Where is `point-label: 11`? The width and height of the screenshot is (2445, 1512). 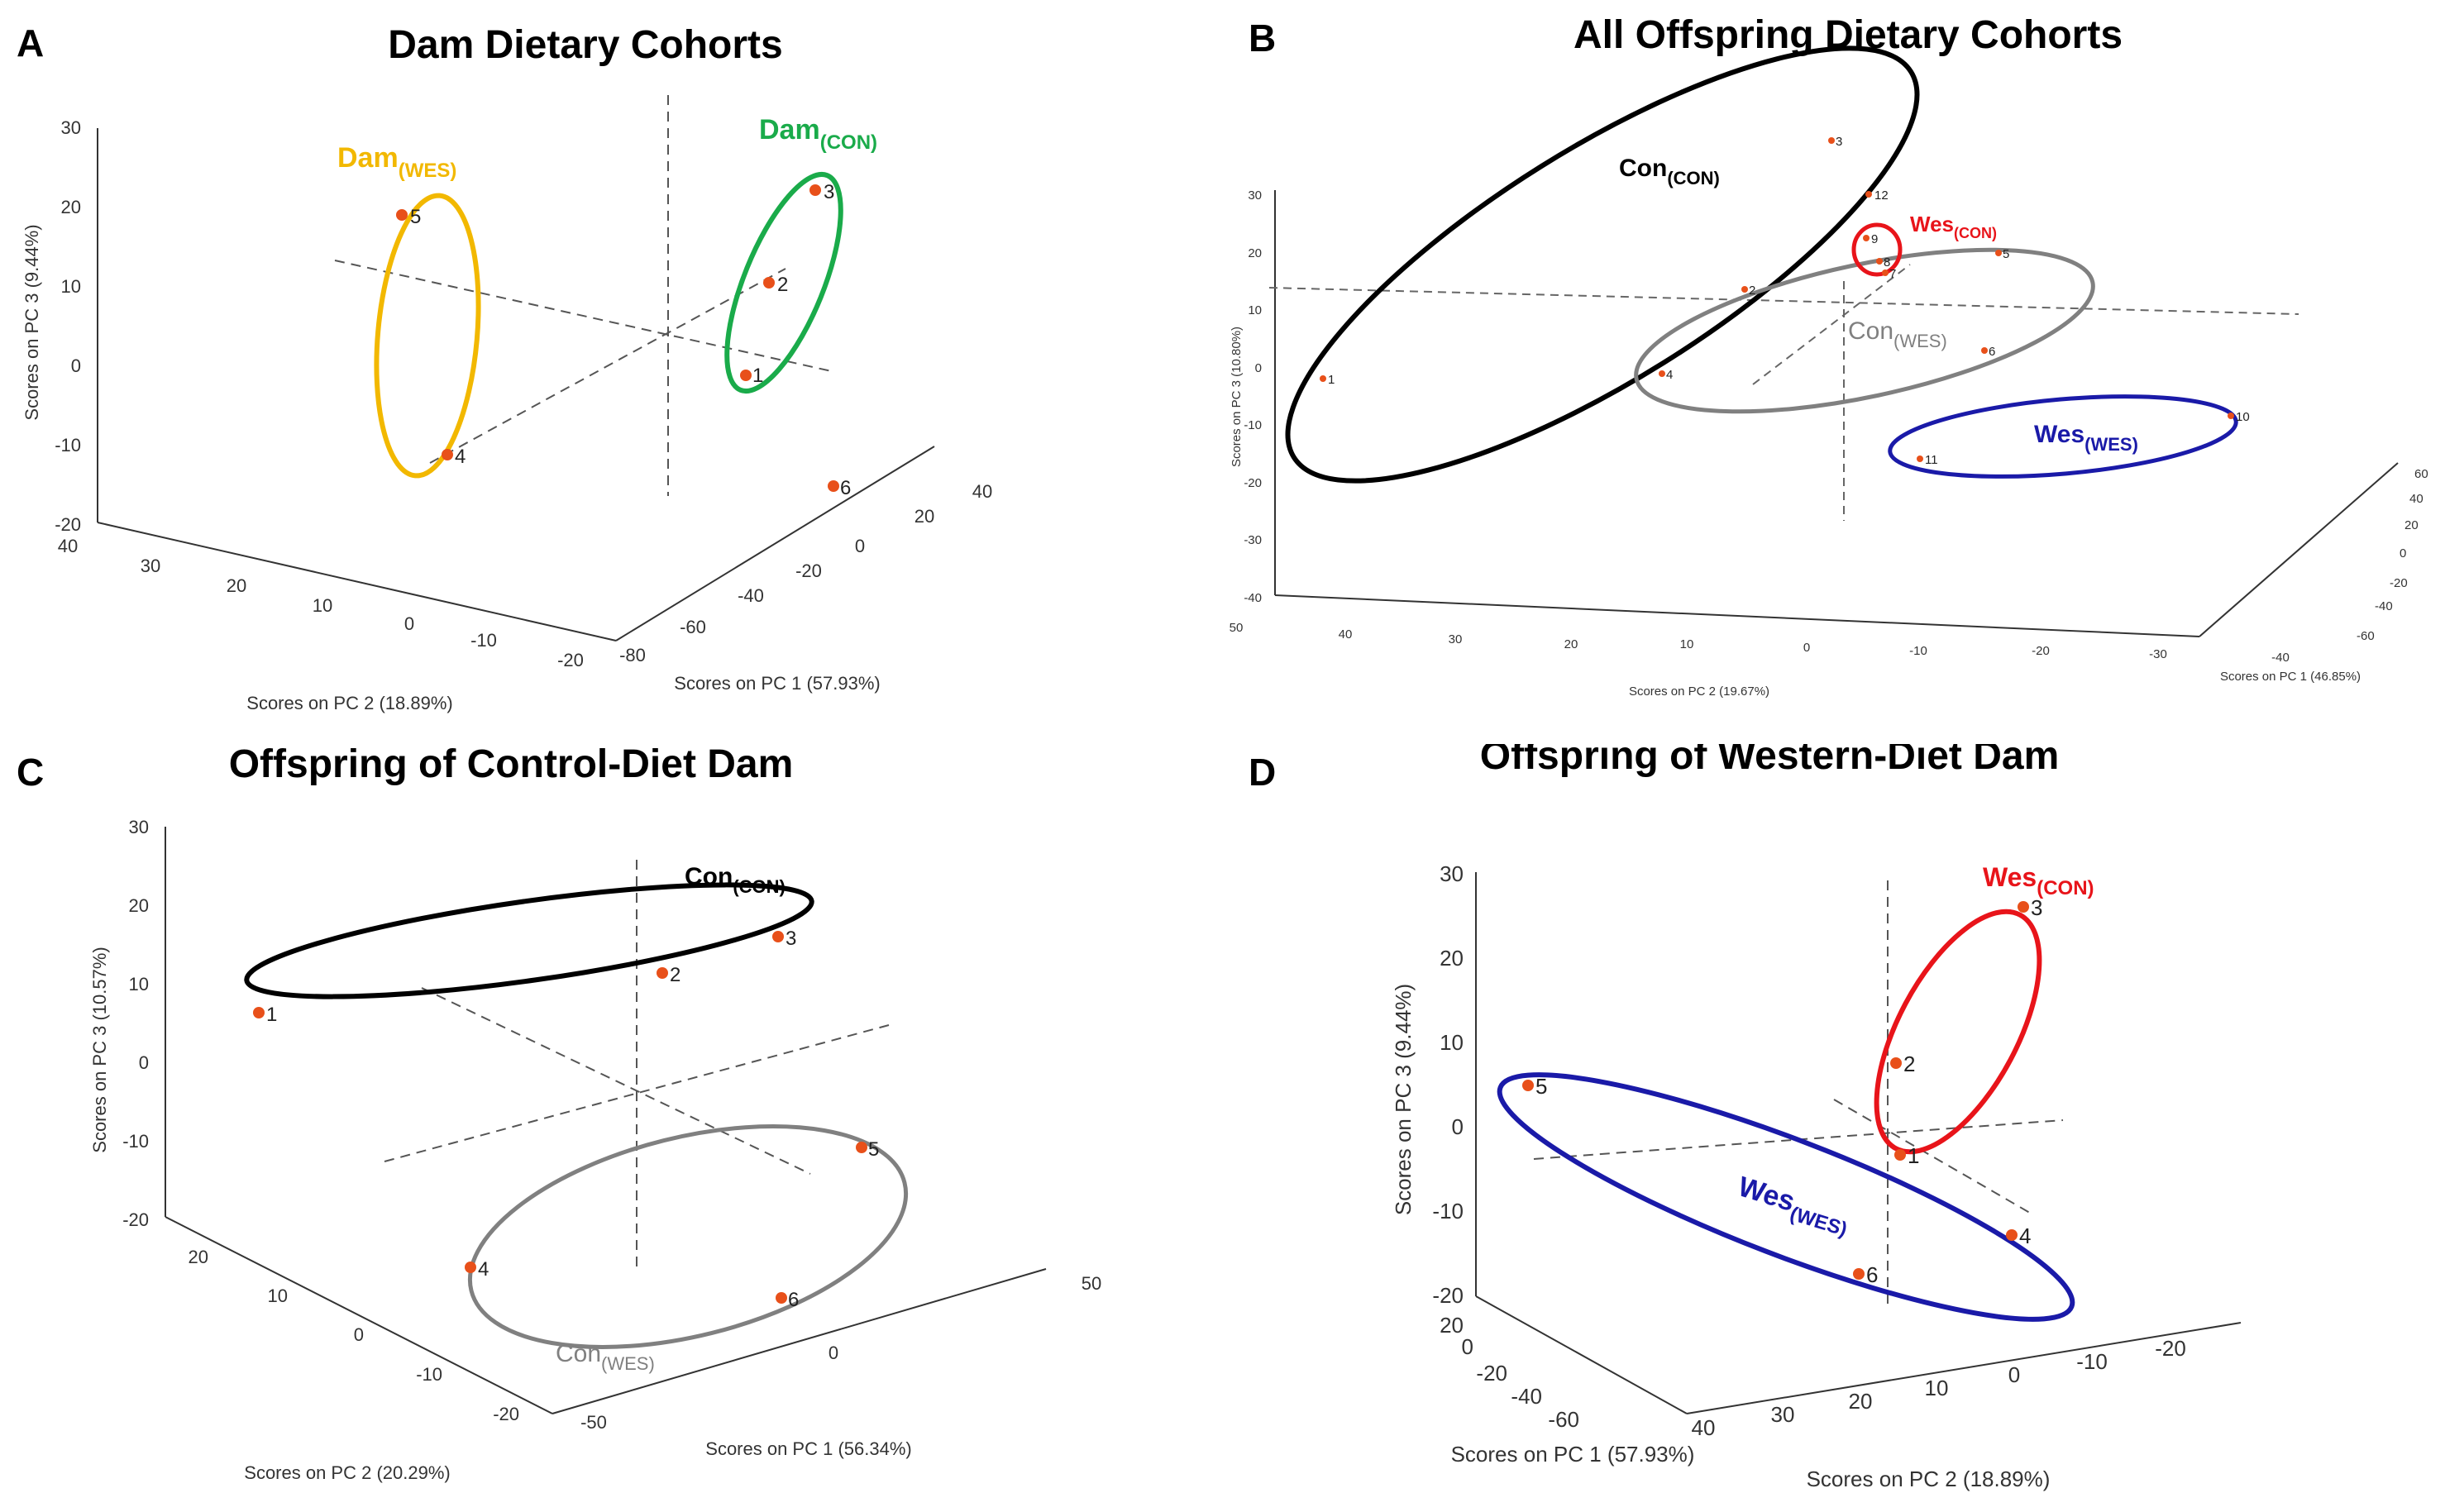 point-label: 11 is located at coordinates (1932, 460).